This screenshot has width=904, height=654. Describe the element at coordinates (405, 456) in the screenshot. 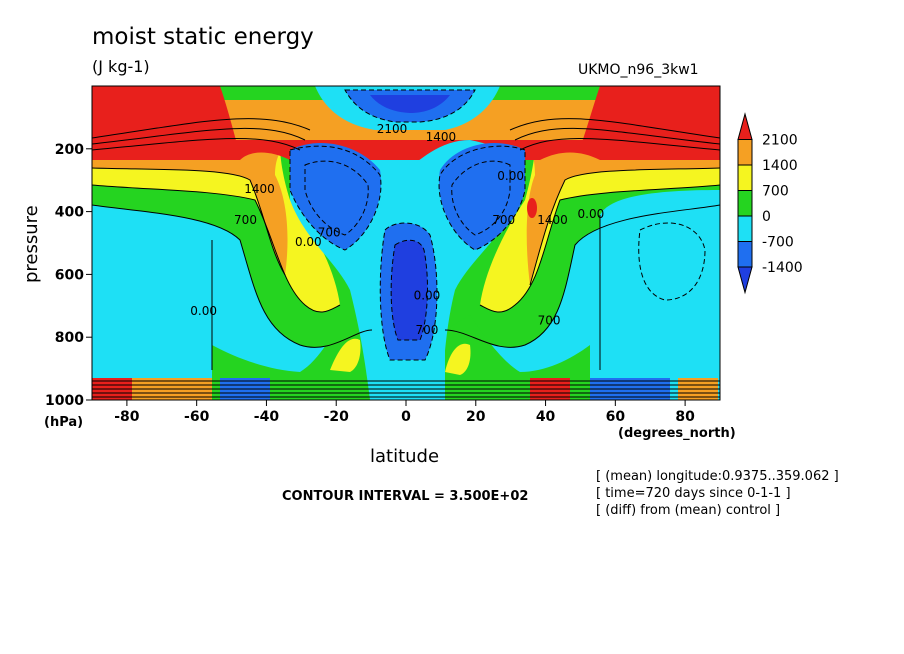

I see `x-axis-label: latitude` at that location.